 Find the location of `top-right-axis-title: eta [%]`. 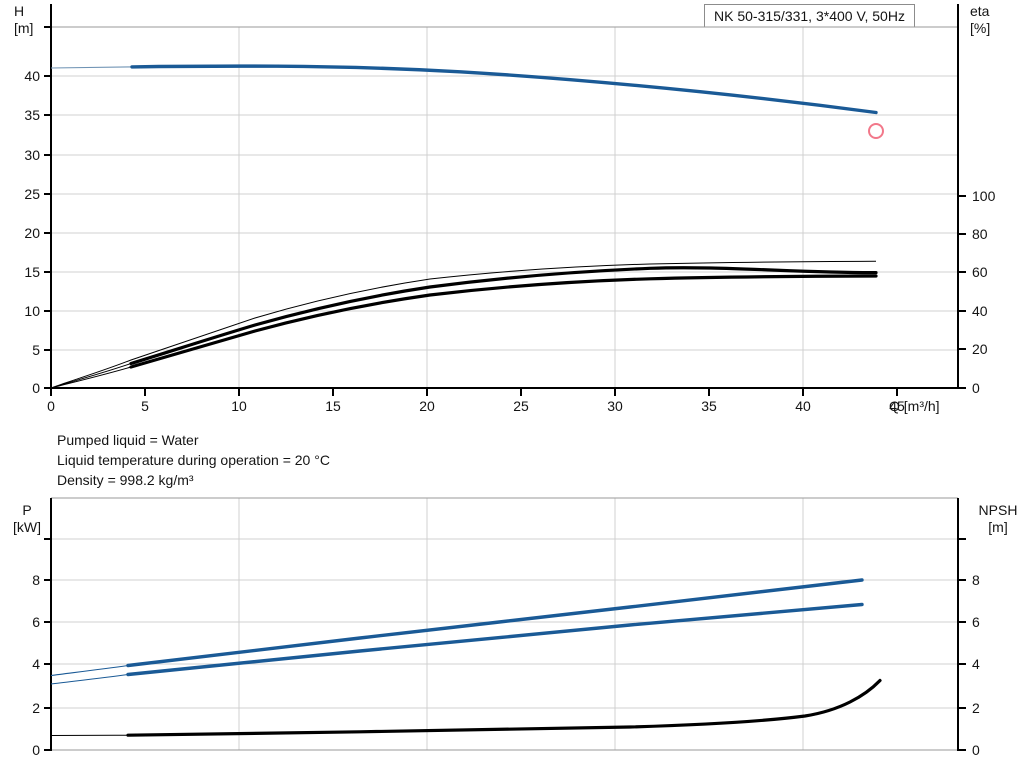

top-right-axis-title: eta [%] is located at coordinates (980, 19).